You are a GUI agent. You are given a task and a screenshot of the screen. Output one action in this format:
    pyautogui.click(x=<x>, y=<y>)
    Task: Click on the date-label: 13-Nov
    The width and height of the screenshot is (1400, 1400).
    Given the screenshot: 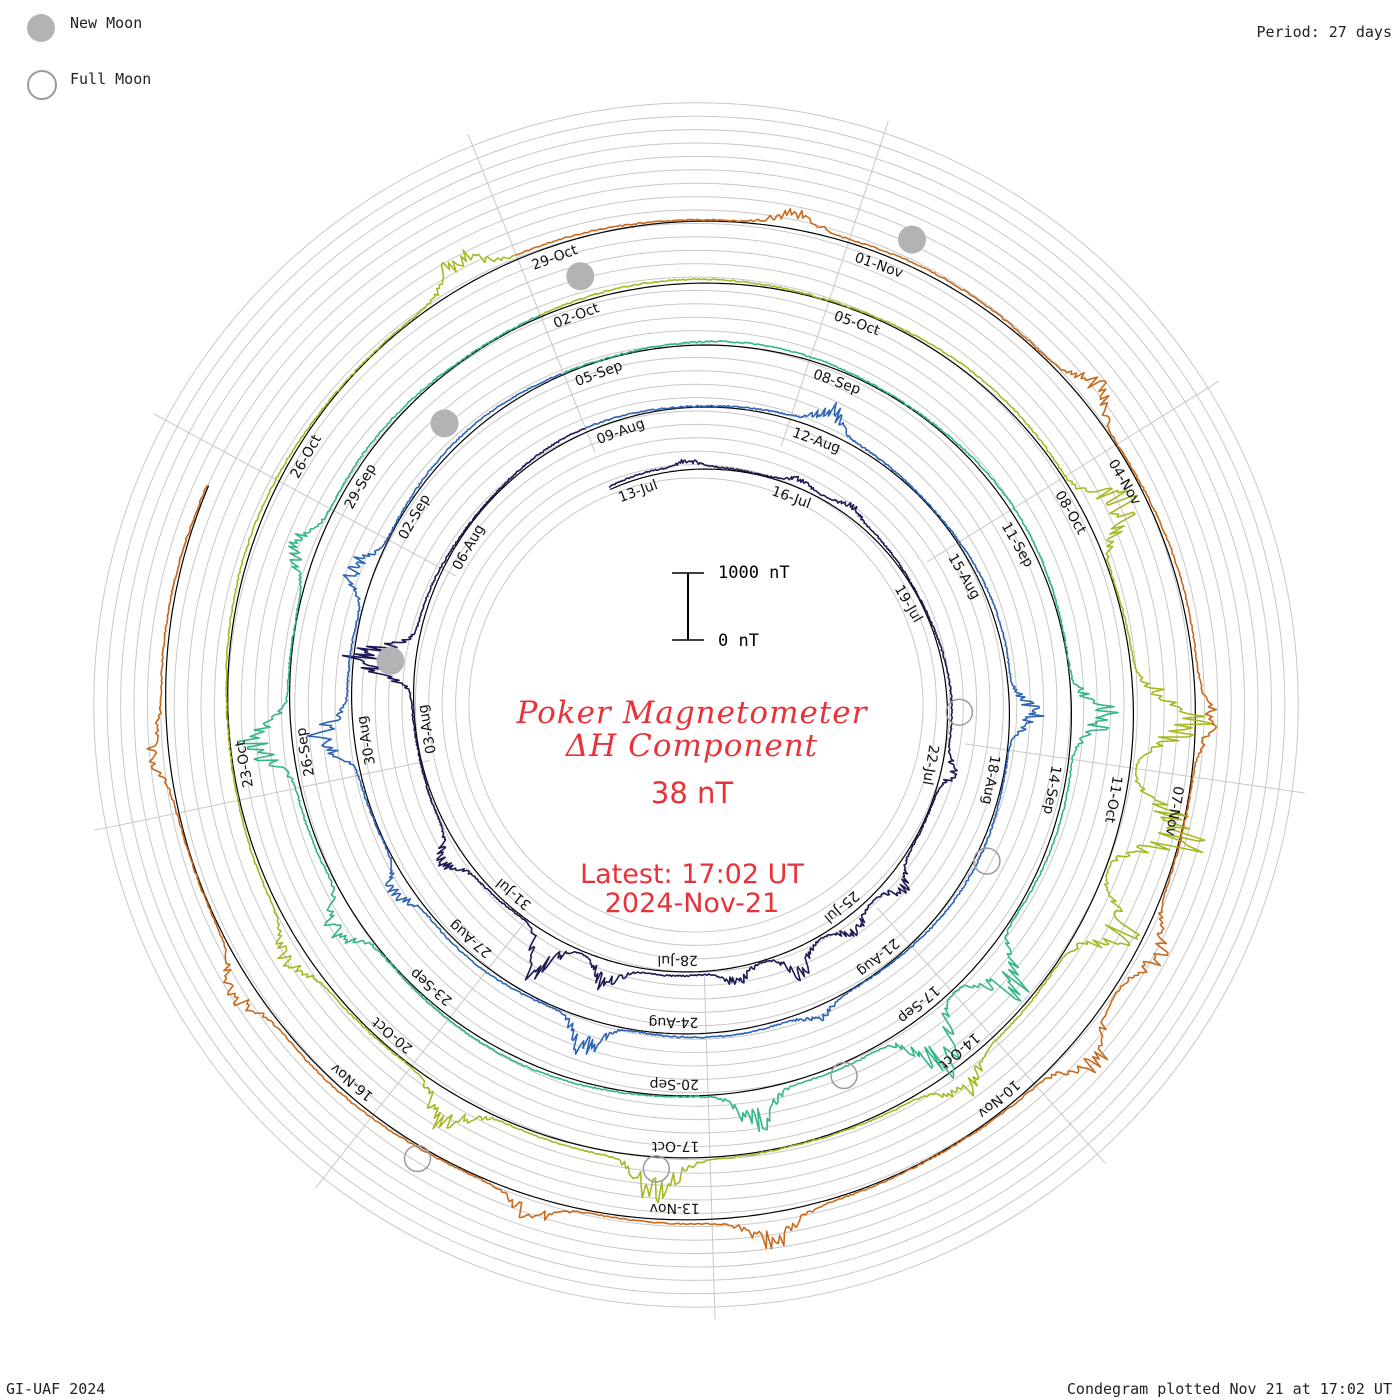 What is the action you would take?
    pyautogui.click(x=675, y=1208)
    